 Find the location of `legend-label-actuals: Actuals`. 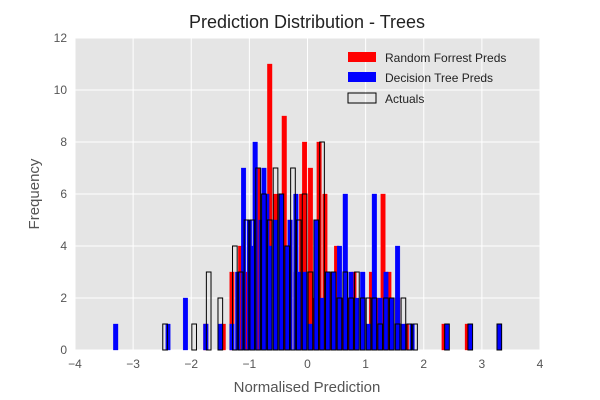

legend-label-actuals: Actuals is located at coordinates (404, 99).